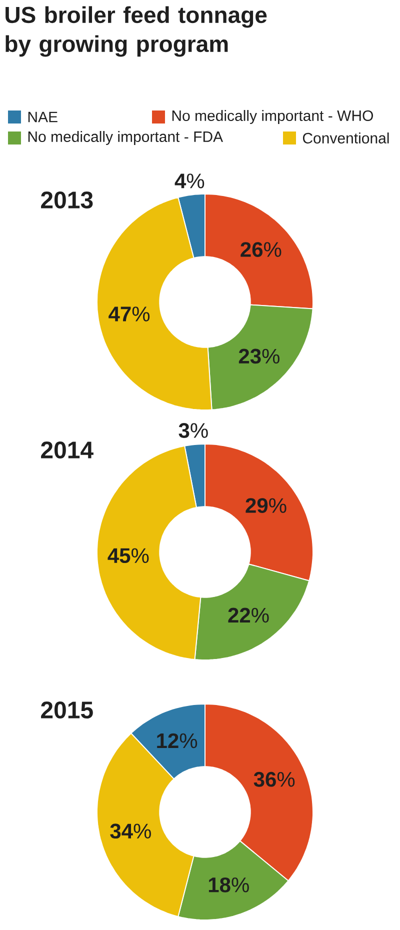 This screenshot has height=930, width=400. I want to click on legend-label: No medically important - WHO, so click(272, 117).